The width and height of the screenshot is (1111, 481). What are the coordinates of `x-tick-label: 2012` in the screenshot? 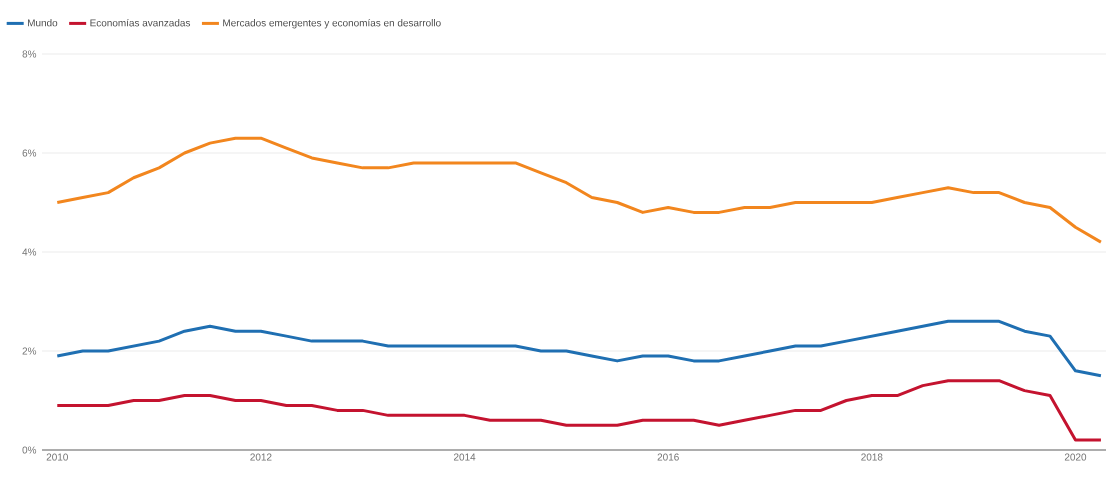 It's located at (261, 457).